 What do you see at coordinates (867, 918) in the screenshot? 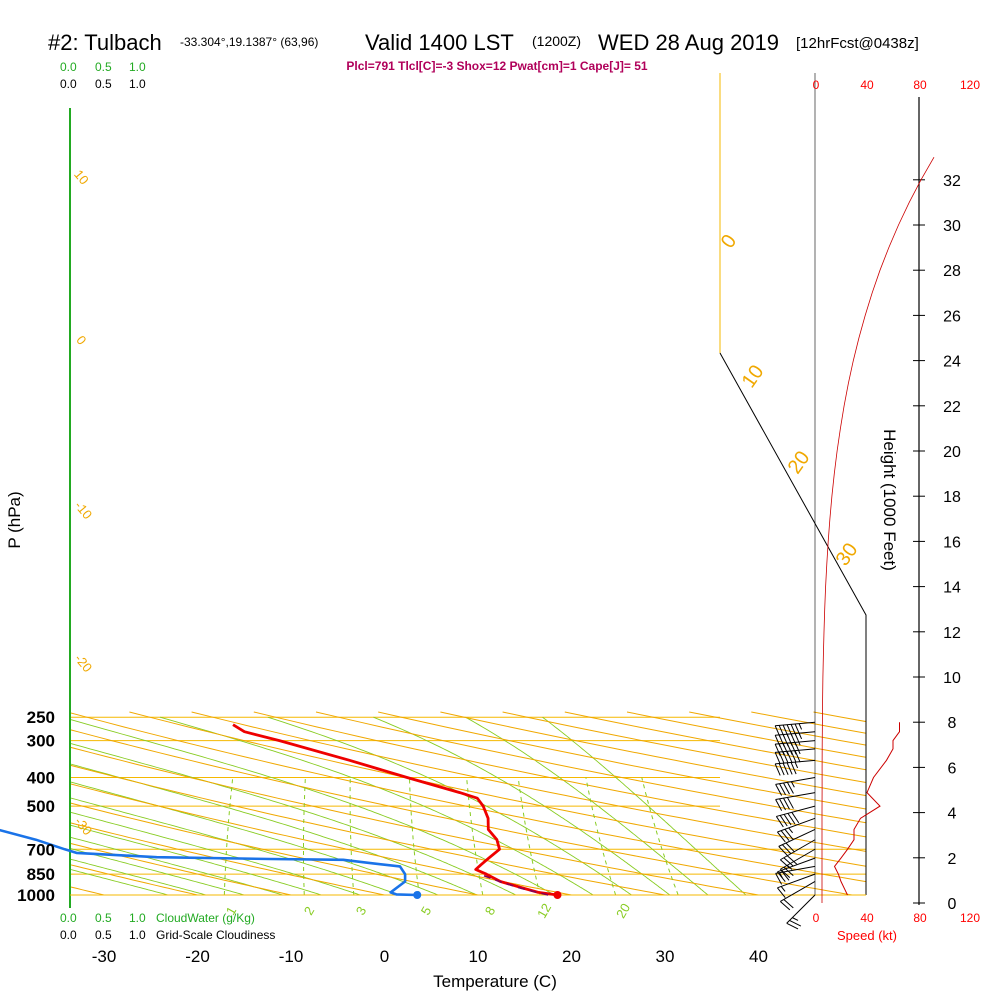
I see `speed-bottom-tick-40: 40` at bounding box center [867, 918].